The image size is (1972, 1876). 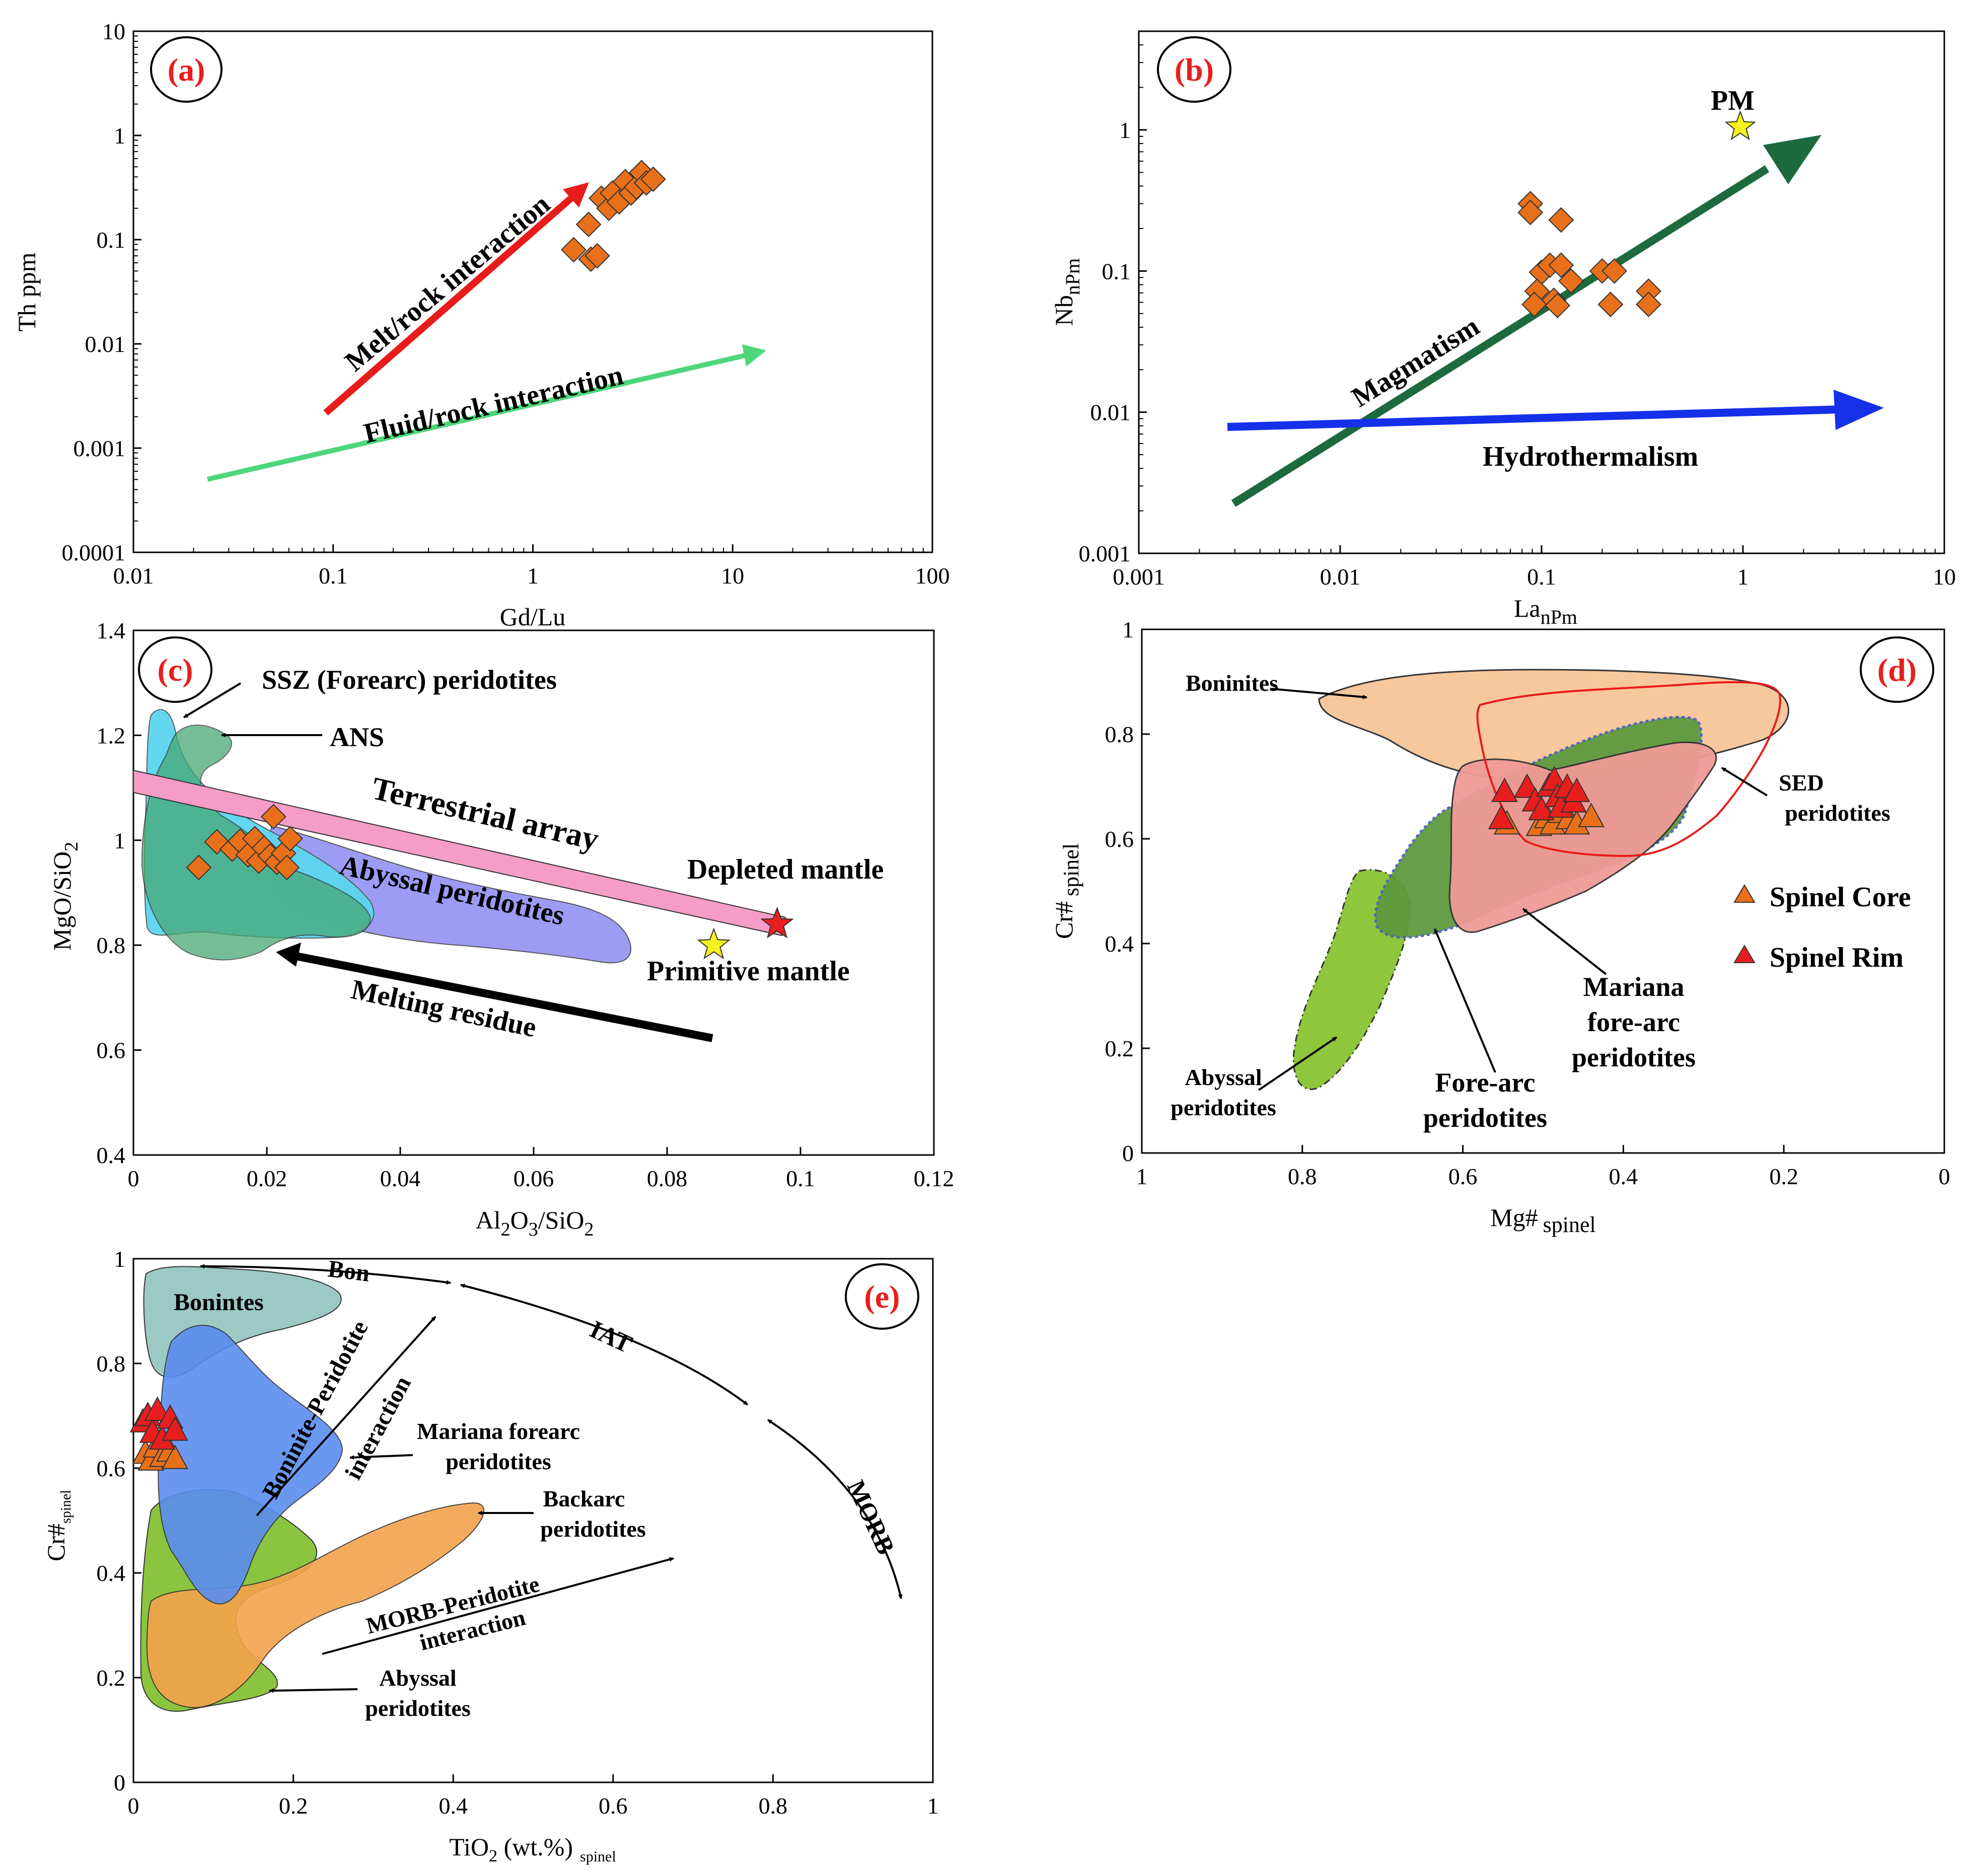 I want to click on y-tick-label: 0.1, so click(x=1116, y=271).